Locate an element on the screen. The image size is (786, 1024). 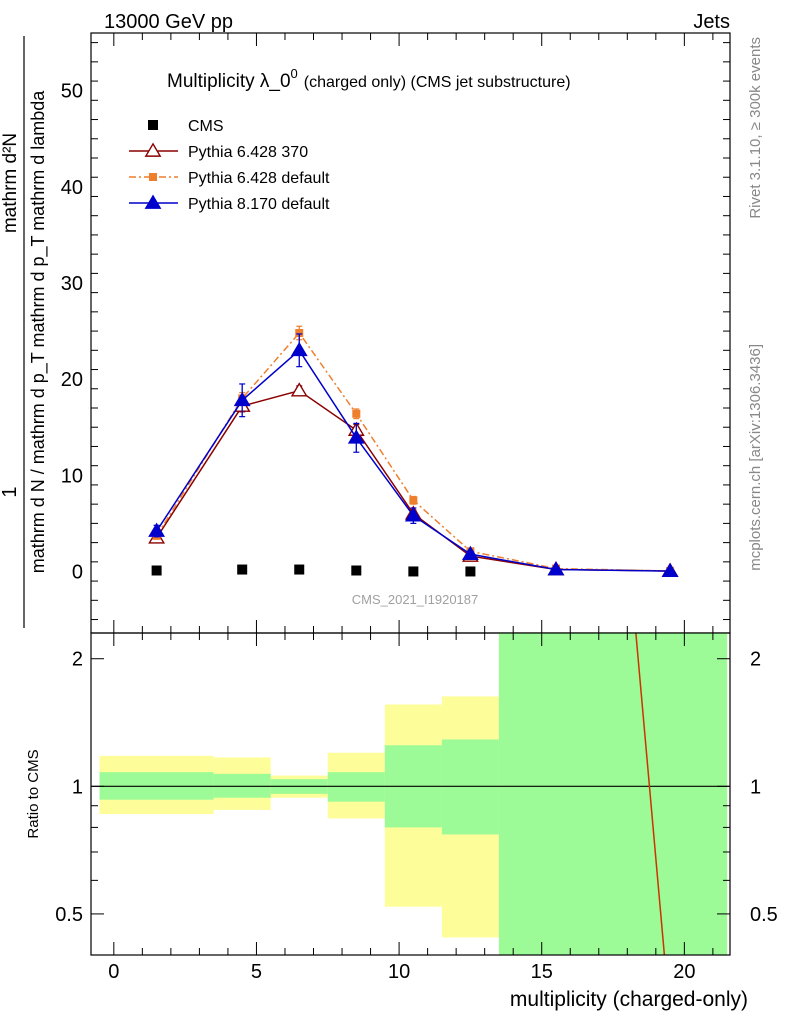
rivet-version-label: Rivet 3.1.10, ≥ 300k events is located at coordinates (755, 128).